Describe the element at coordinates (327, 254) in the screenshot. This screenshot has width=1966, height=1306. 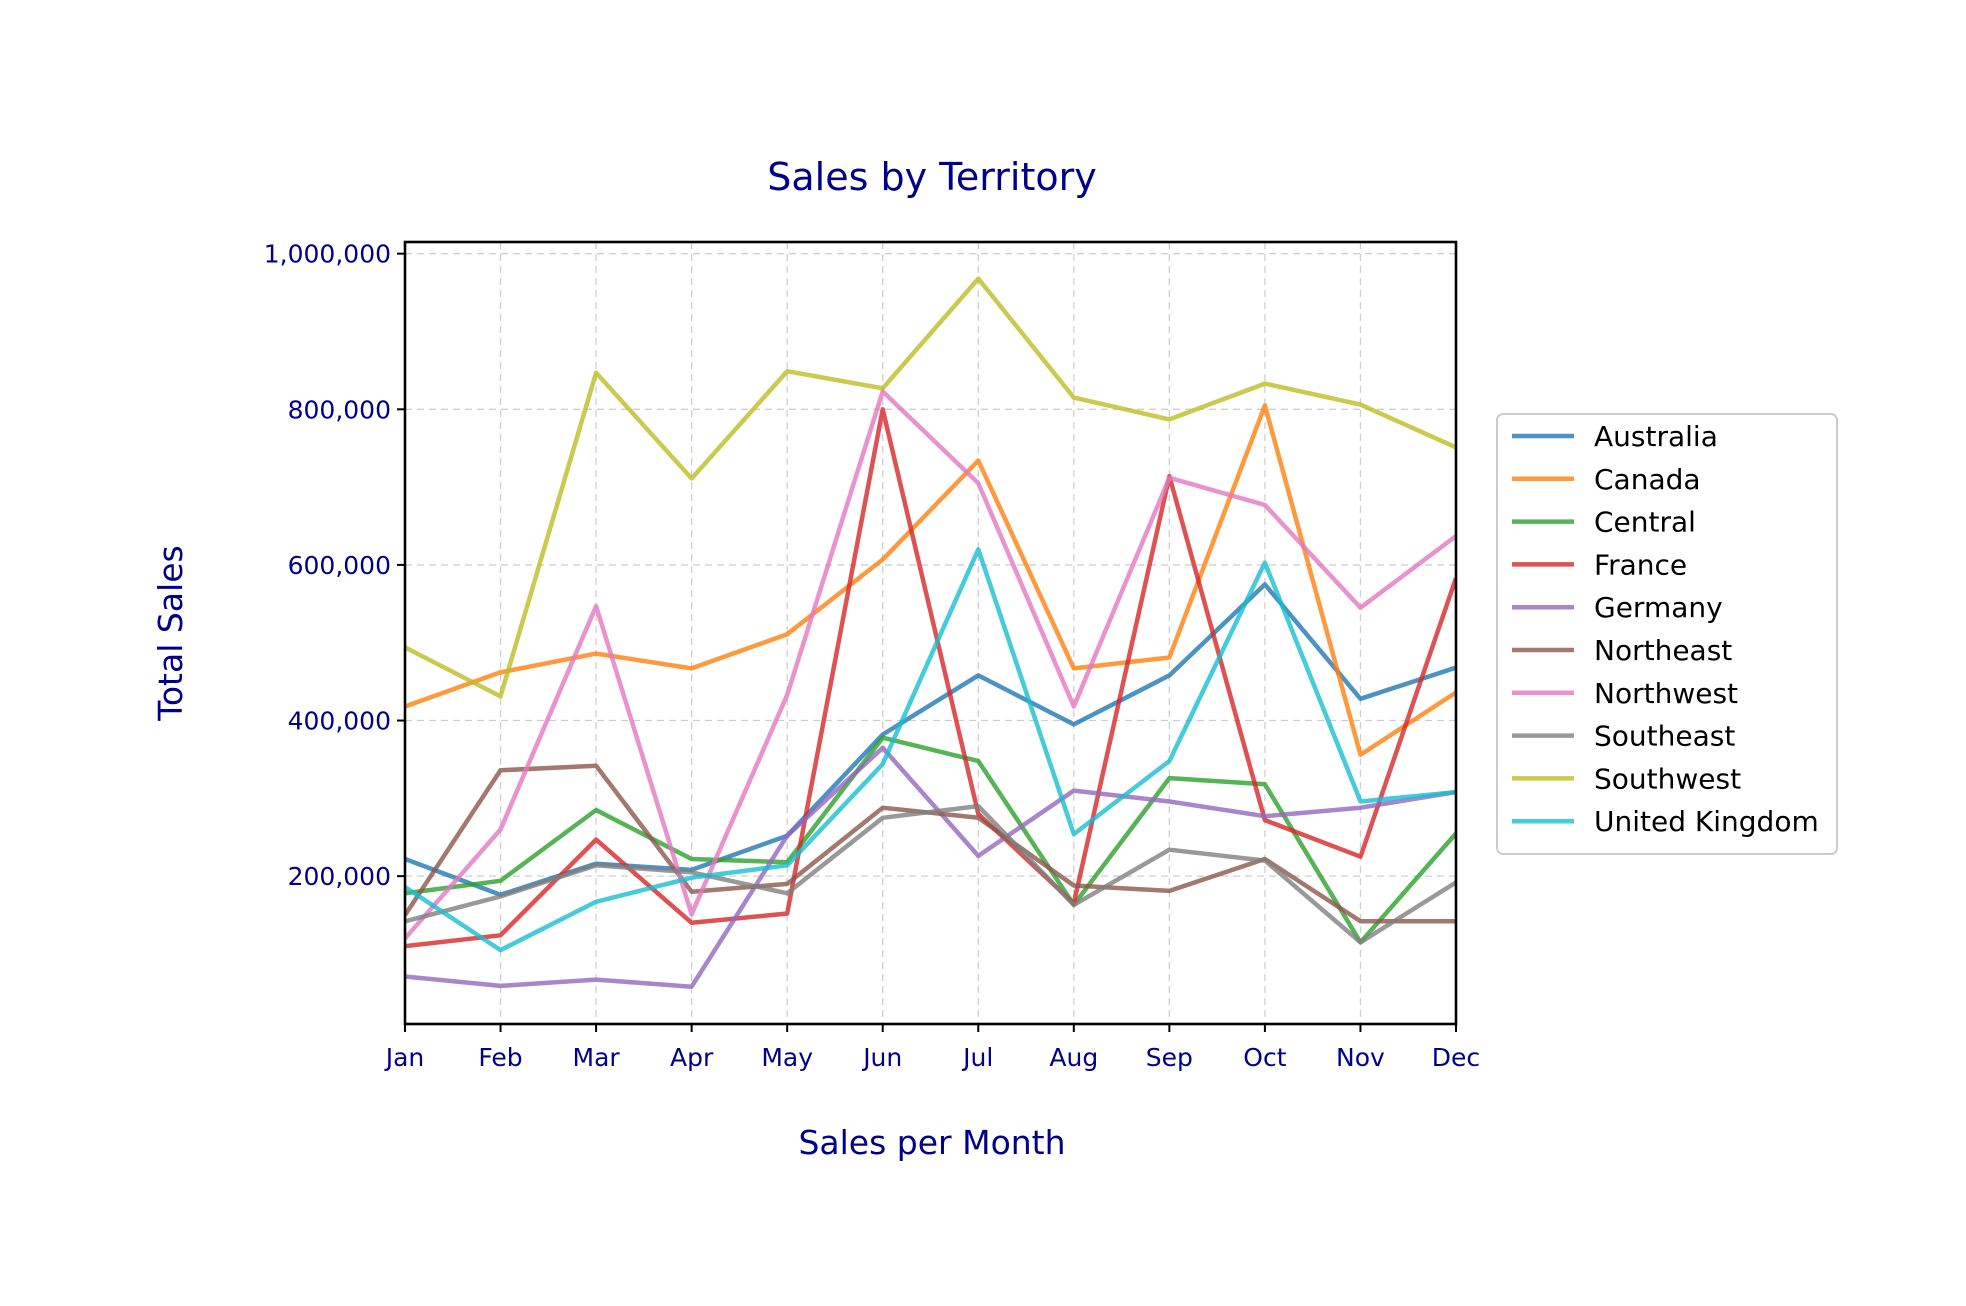
I see `y-tick-label-1000000: 1,000,000` at that location.